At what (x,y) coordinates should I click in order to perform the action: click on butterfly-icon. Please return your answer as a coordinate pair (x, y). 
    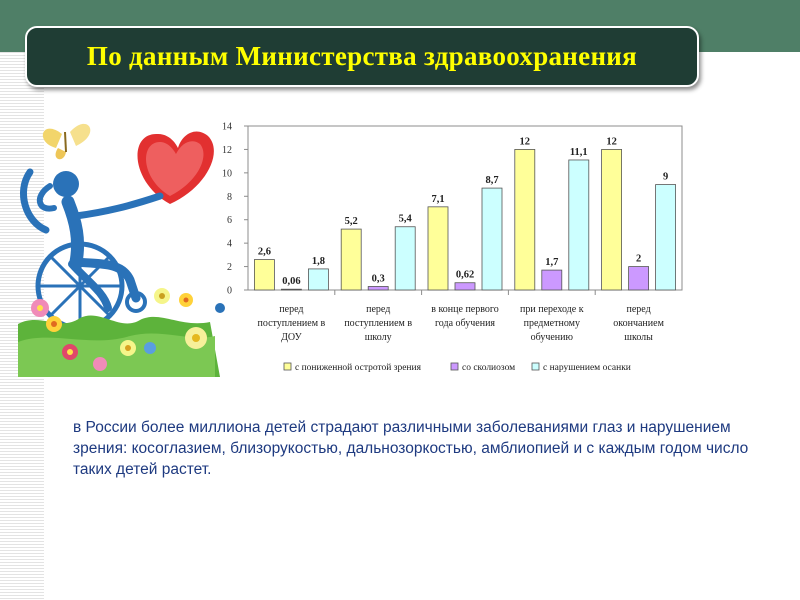
    Looking at the image, I should click on (66, 141).